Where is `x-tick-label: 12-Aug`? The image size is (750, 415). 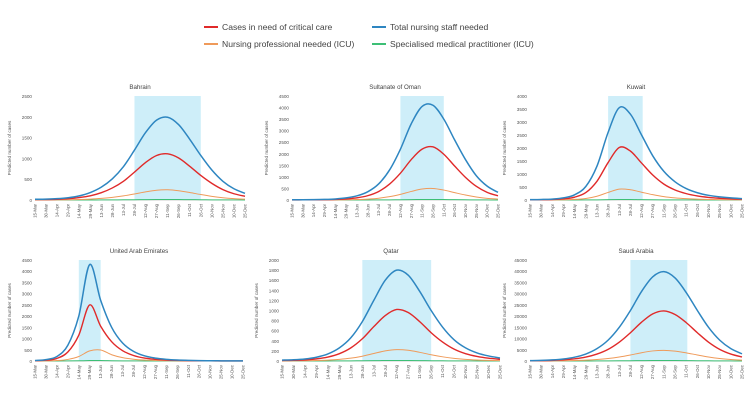 x-tick-label: 12-Aug is located at coordinates (641, 371).